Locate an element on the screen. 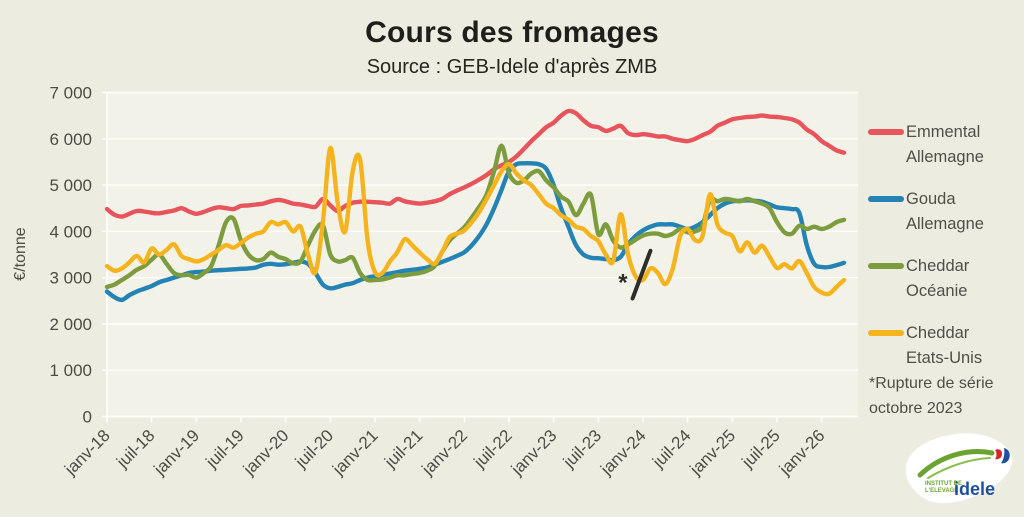 This screenshot has height=517, width=1024. legend-label: Gouda Allemagne is located at coordinates (945, 211).